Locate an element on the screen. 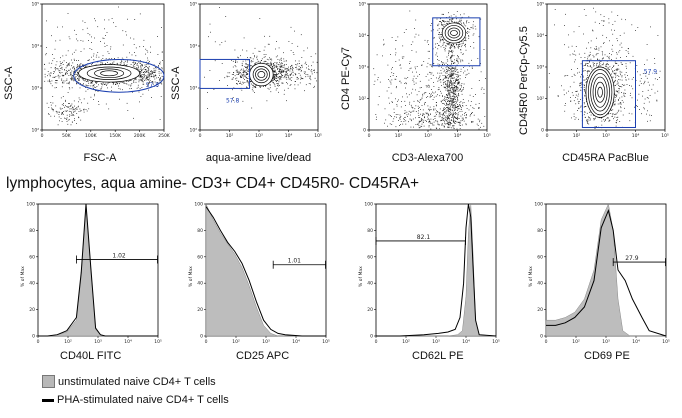 The height and width of the screenshot is (418, 682). x-ticks: 0 10² 10³ 10⁴ 10⁵ is located at coordinates (607, 134).